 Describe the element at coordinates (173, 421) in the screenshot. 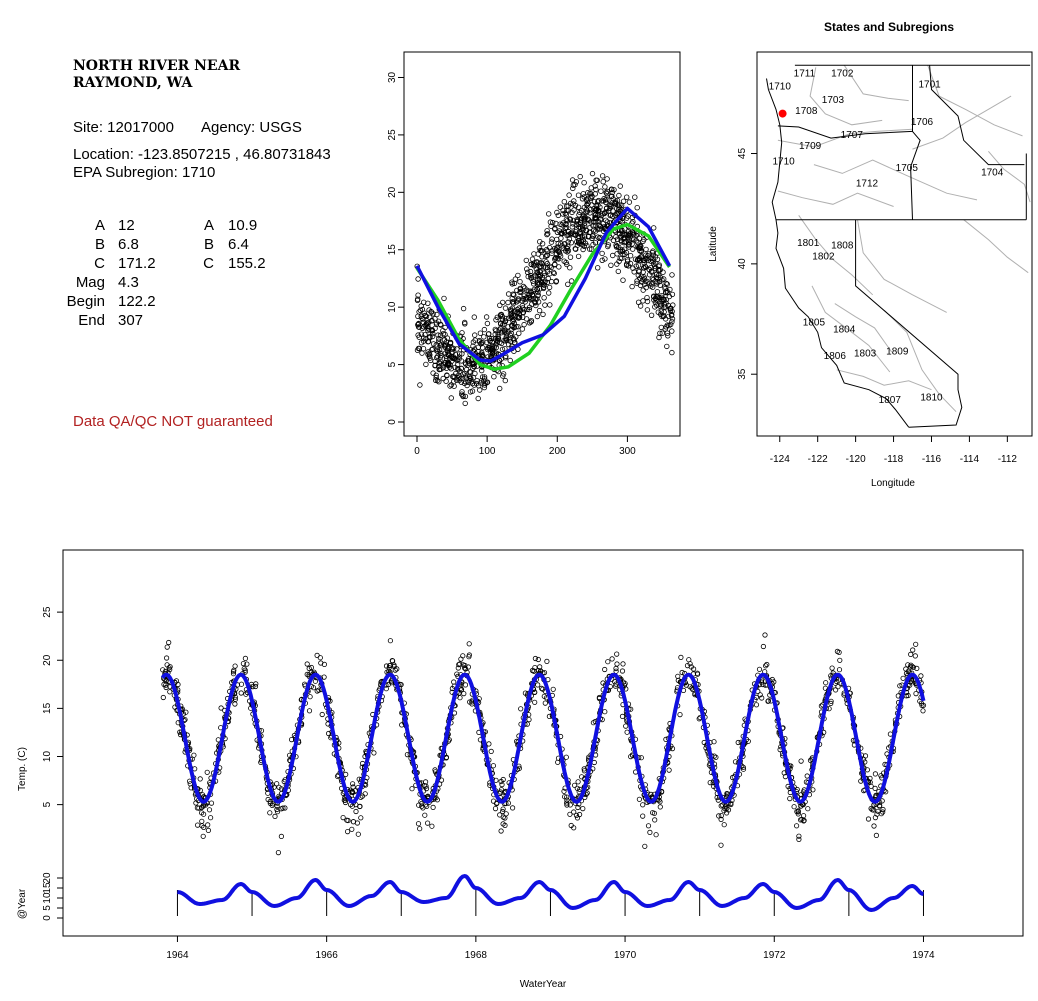

I see `qa-note: Data QA/QC NOT guaranteed` at that location.